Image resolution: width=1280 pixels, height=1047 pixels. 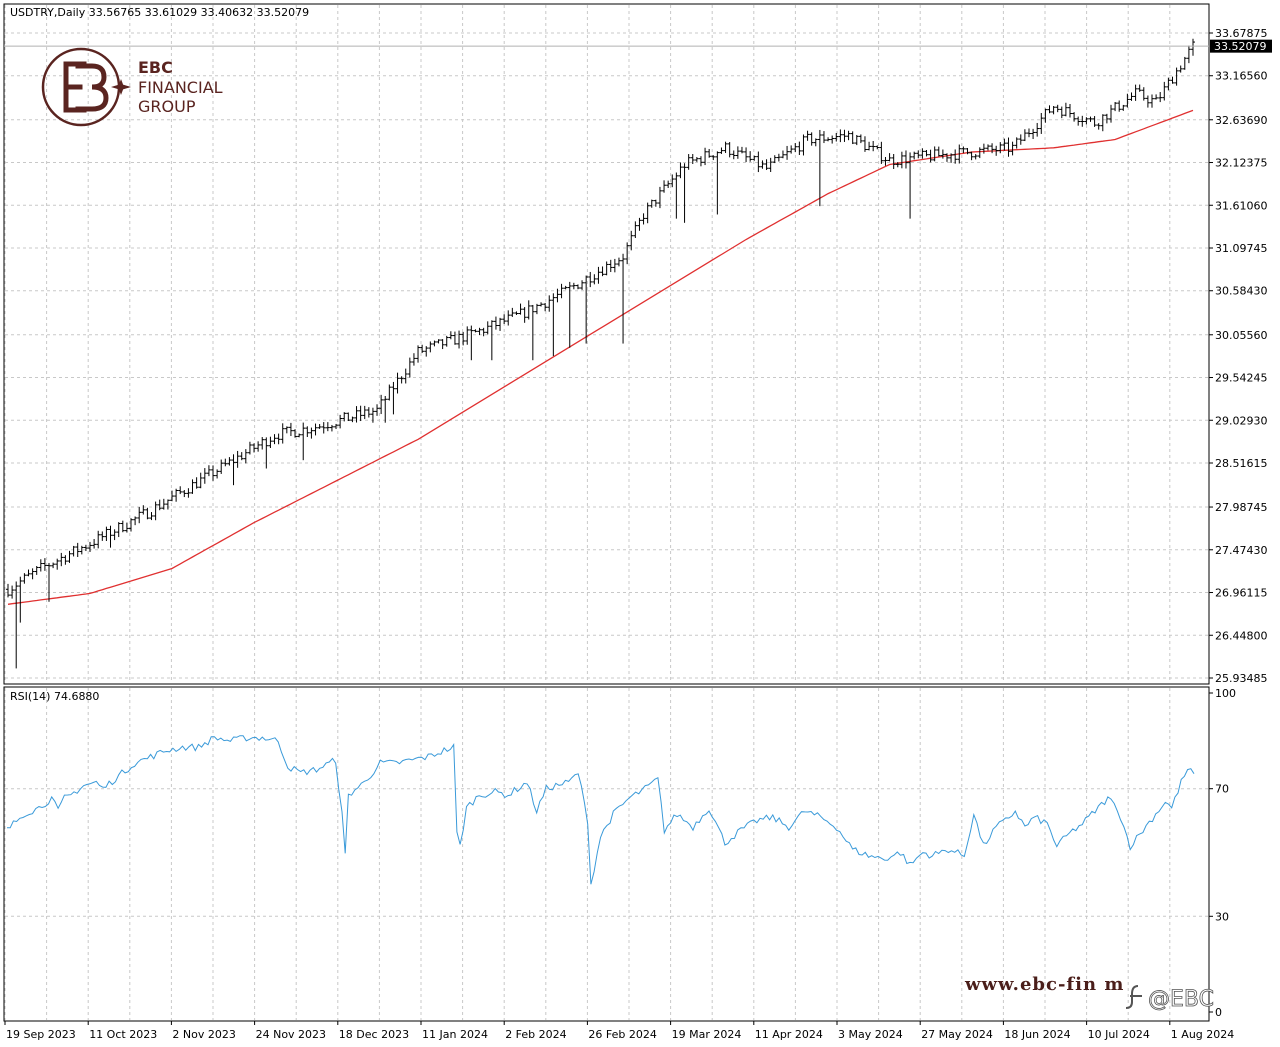 I want to click on ebc-logo: EBC FINANCIAL GROUP, so click(x=132, y=87).